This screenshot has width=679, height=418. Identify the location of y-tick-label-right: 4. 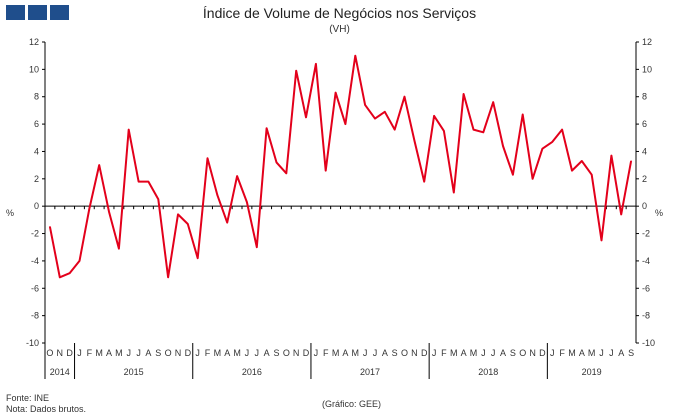
(644, 151).